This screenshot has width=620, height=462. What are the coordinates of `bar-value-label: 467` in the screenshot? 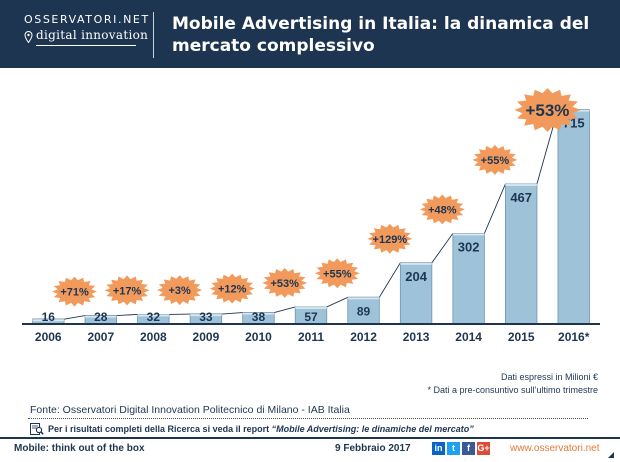 It's located at (521, 197).